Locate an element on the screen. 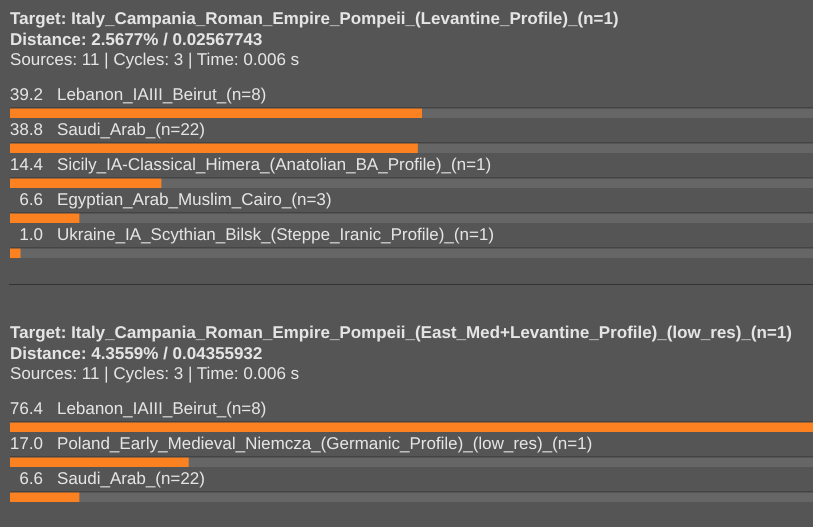  chart-title: Target: Italy_Campania_Roman_Empire_Pompeii_(East_Med+Levantine_Profile)_(low_res)_(n=1) is located at coordinates (401, 332).